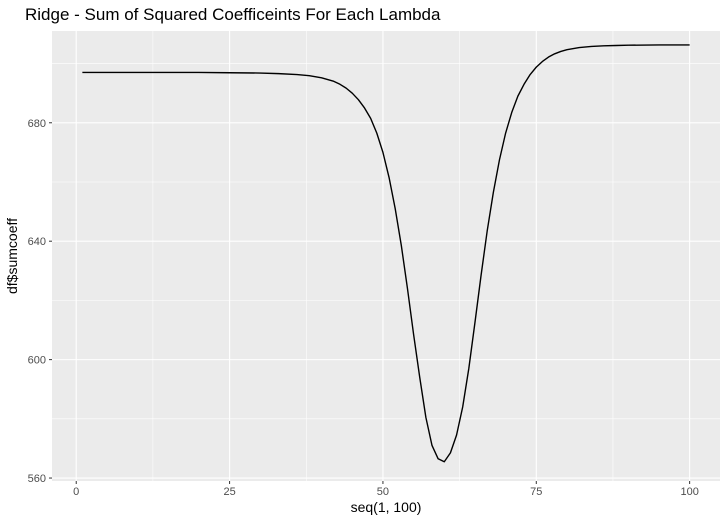 Image resolution: width=728 pixels, height=522 pixels. Describe the element at coordinates (689, 492) in the screenshot. I see `x-tick-label: 100` at that location.